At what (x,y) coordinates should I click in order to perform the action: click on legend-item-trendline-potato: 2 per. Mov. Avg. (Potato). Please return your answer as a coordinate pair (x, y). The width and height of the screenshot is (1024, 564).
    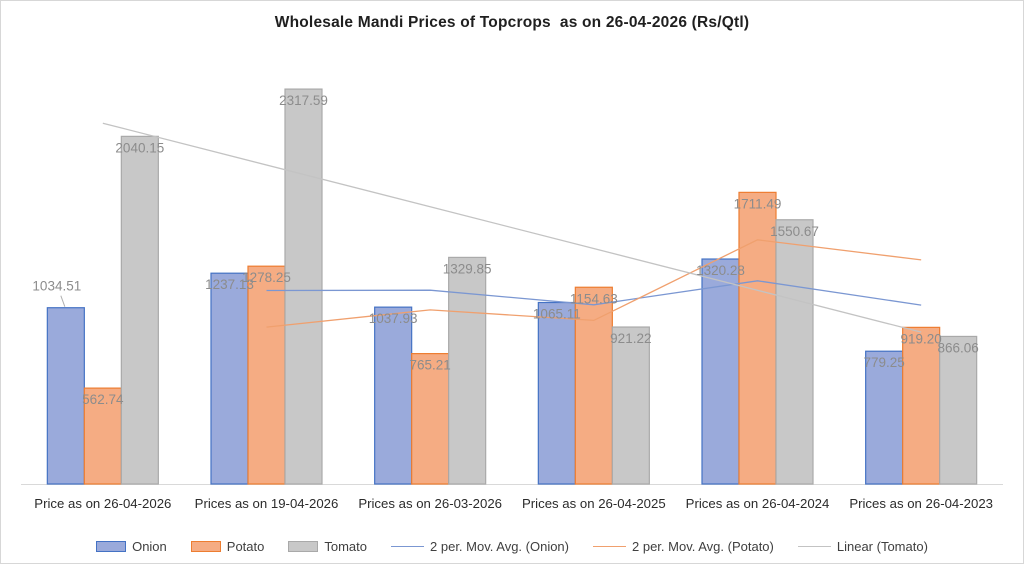
    Looking at the image, I should click on (683, 546).